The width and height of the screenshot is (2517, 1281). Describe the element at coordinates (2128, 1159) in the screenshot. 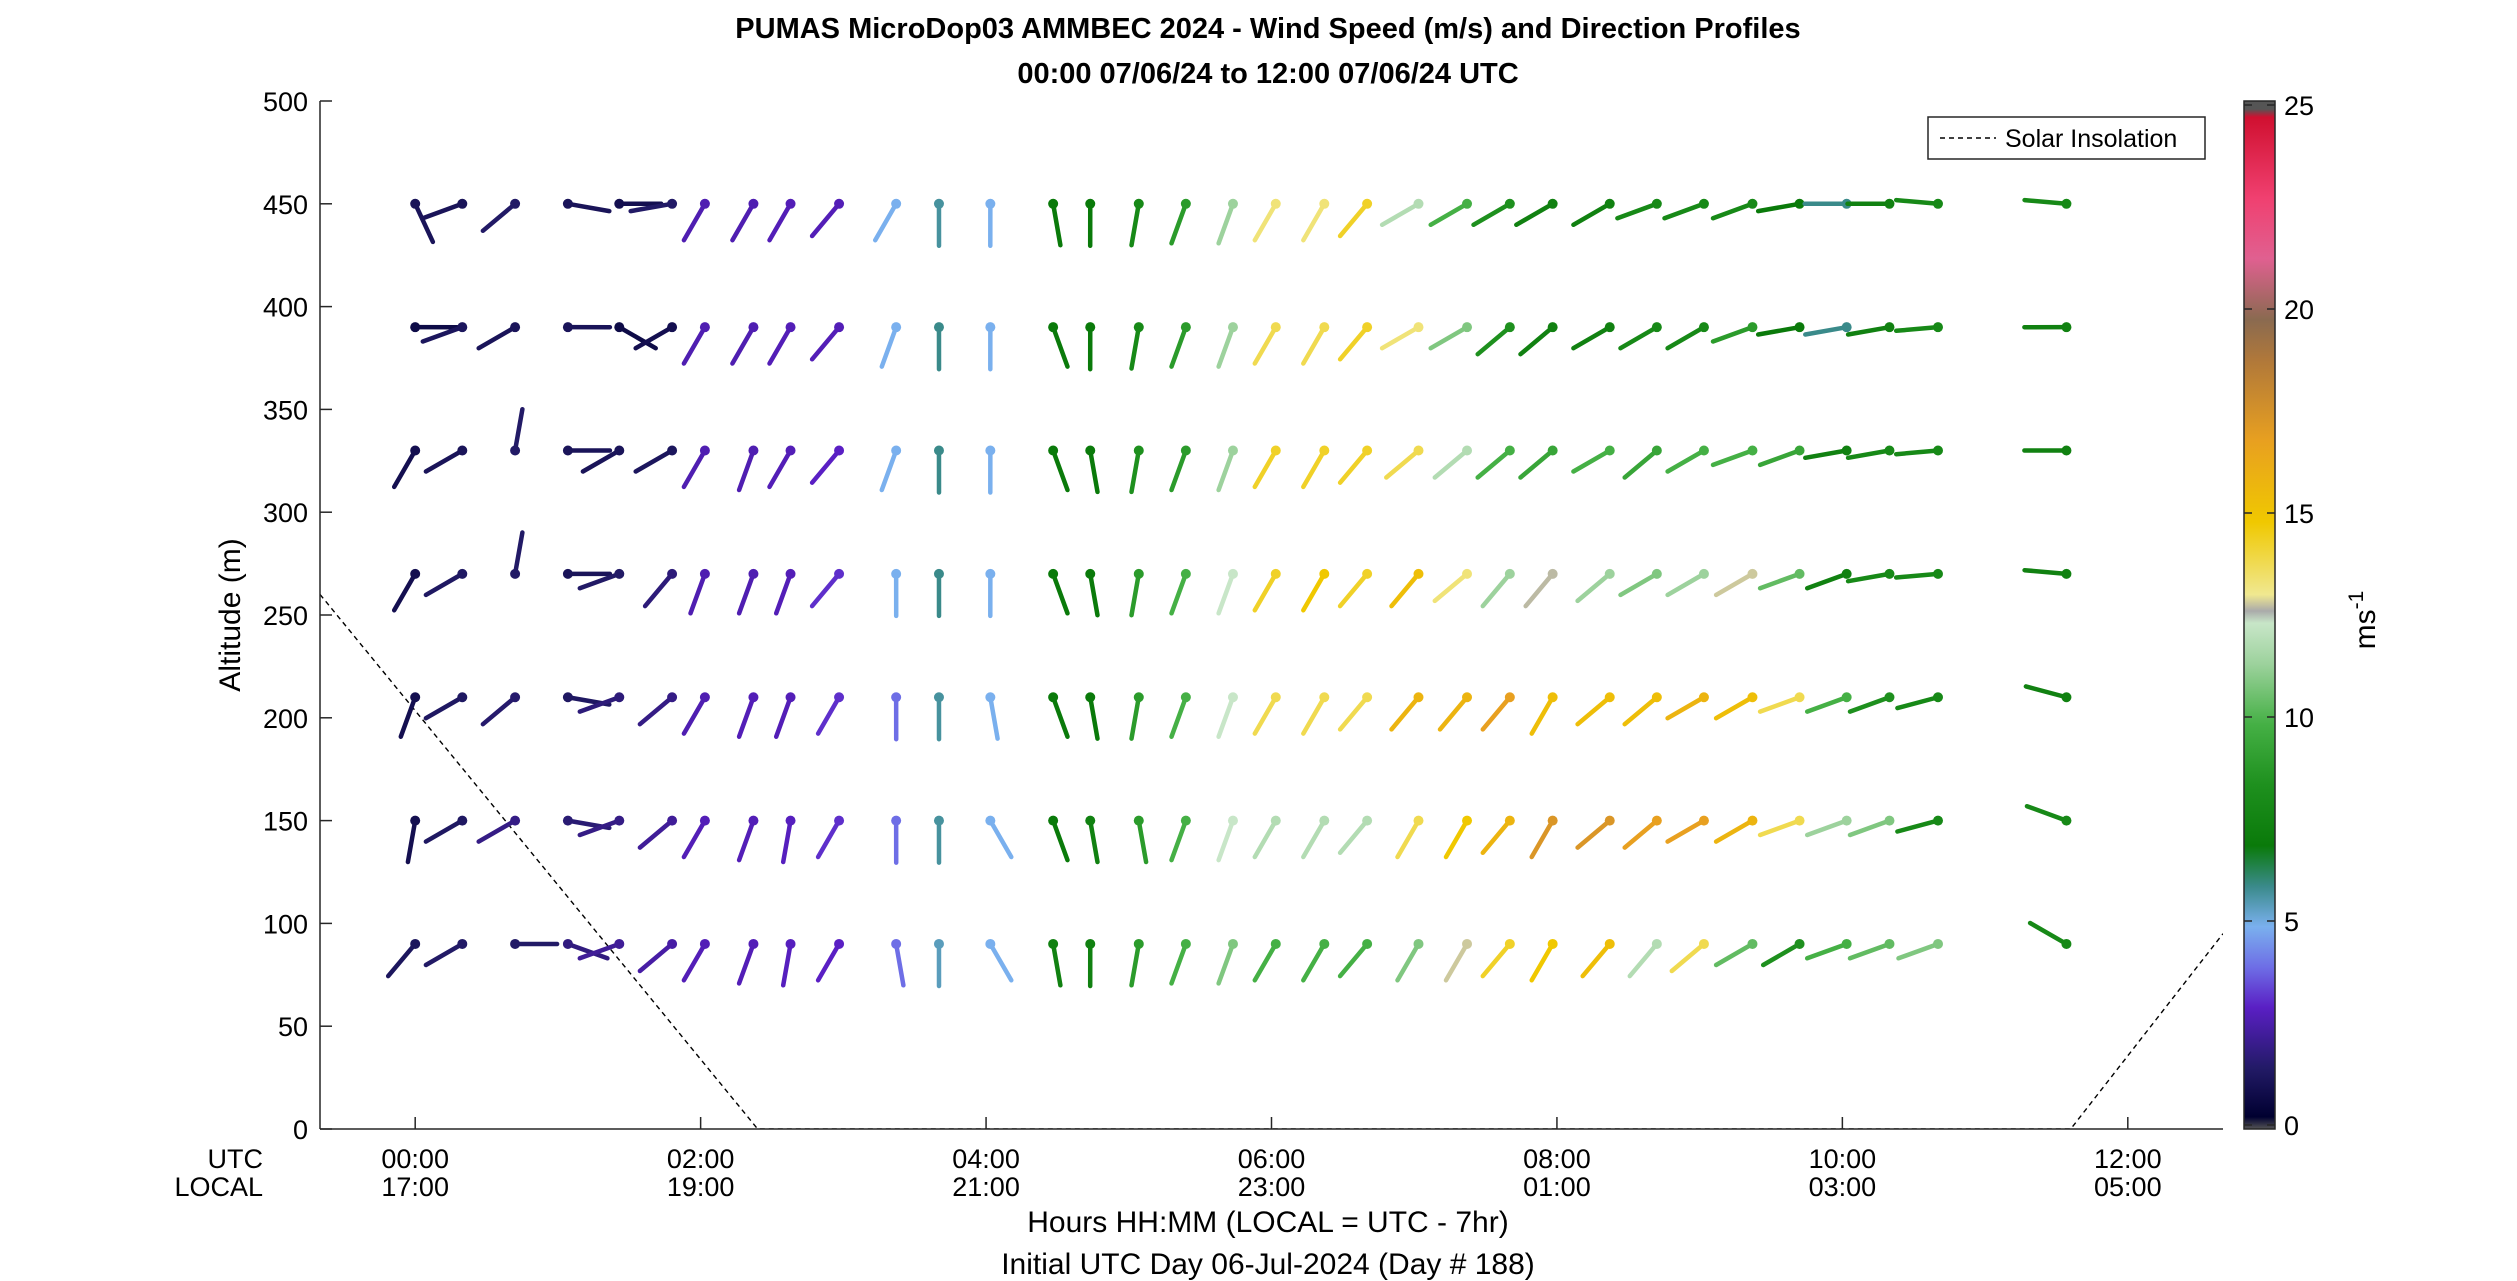

I see `x-tick-label-utc: 12:00` at that location.